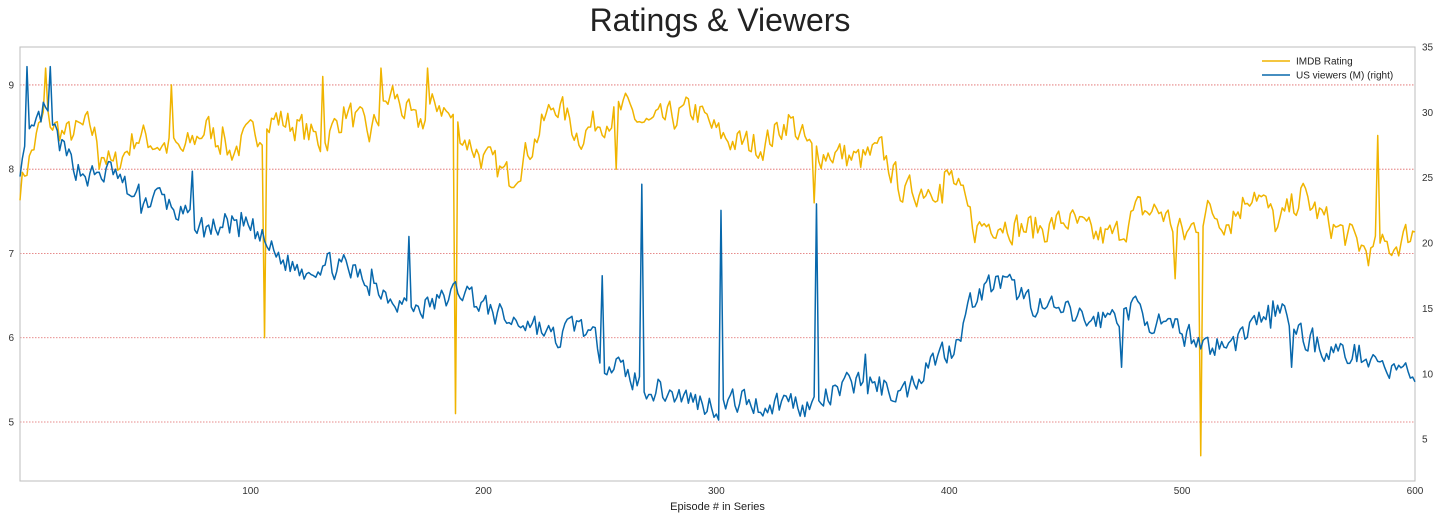 This screenshot has width=1440, height=519. What do you see at coordinates (1415, 491) in the screenshot?
I see `x-tick-label: 600` at bounding box center [1415, 491].